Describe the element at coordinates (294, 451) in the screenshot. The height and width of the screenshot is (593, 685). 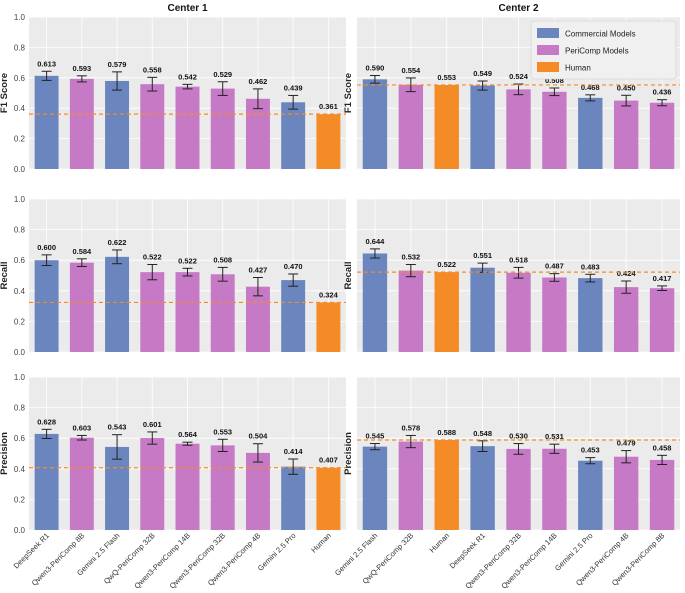
I see `data-label: 0.414` at that location.